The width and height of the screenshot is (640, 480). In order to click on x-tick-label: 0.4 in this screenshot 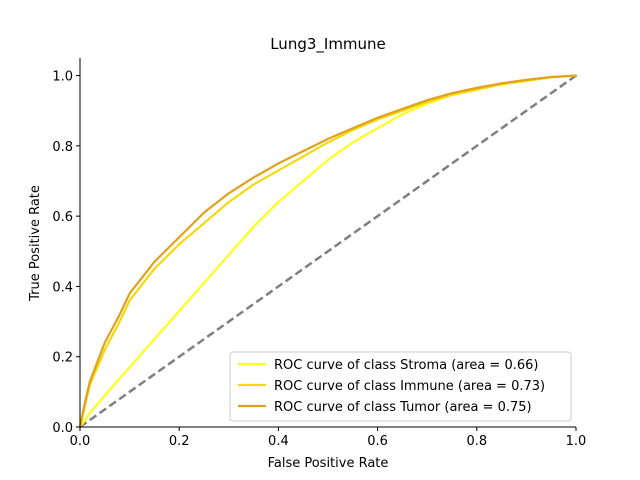, I will do `click(278, 441)`.